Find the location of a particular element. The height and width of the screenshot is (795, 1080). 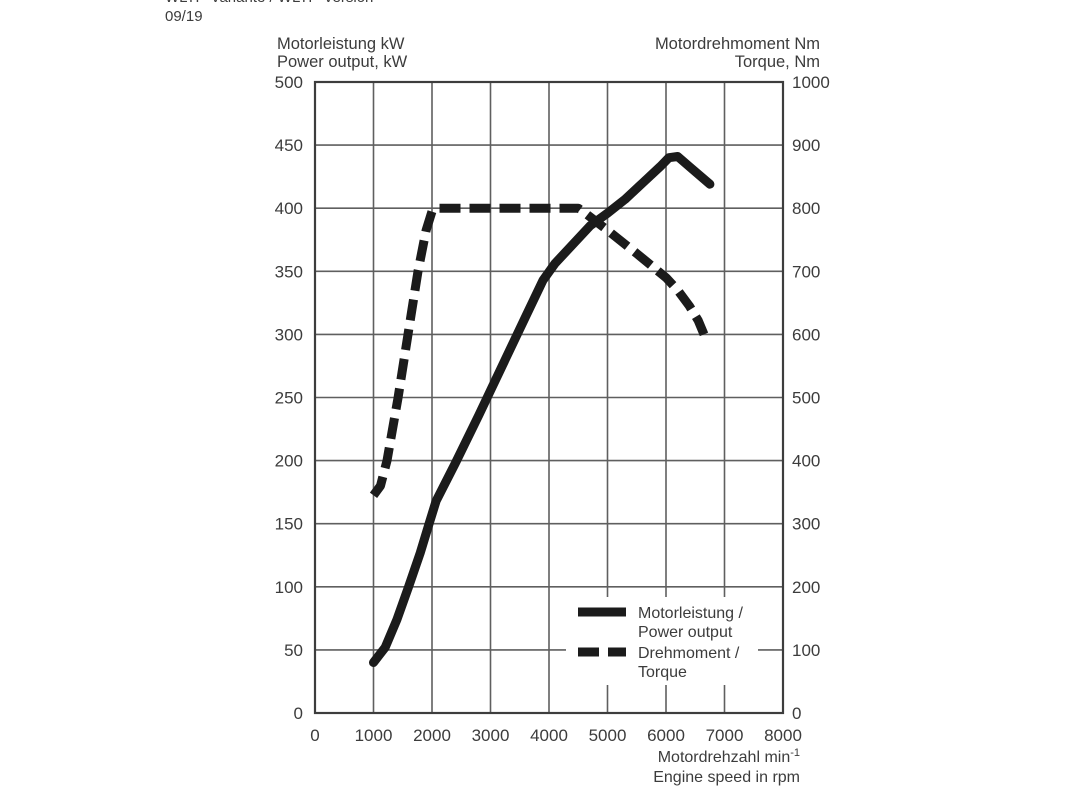

x-tick-label: 1000 is located at coordinates (374, 735).